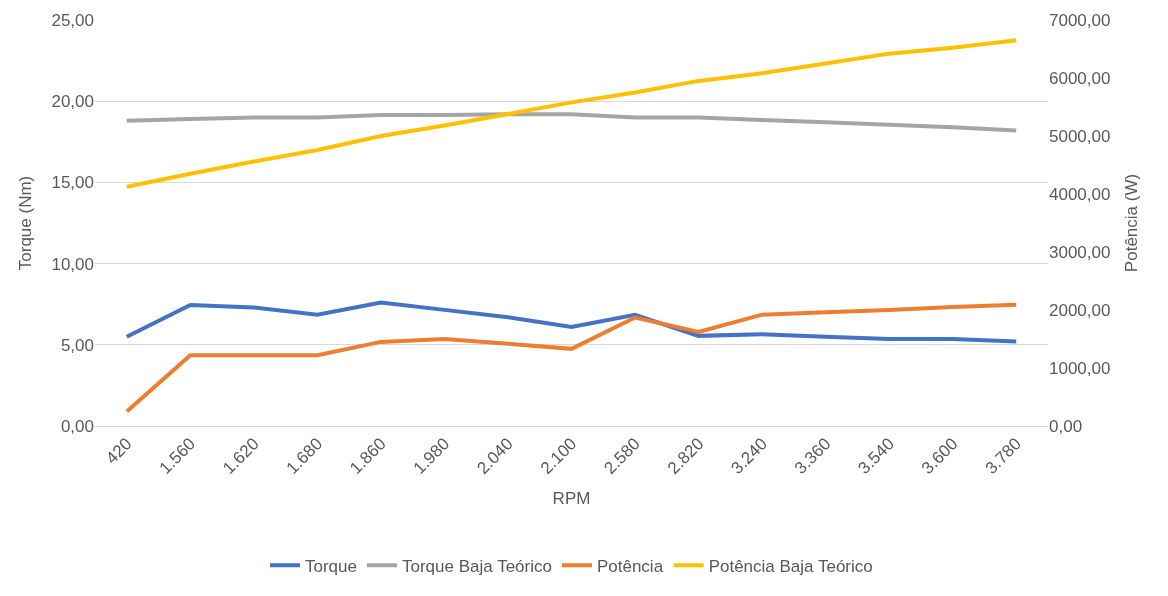  I want to click on x-tick-label: 420, so click(119, 451).